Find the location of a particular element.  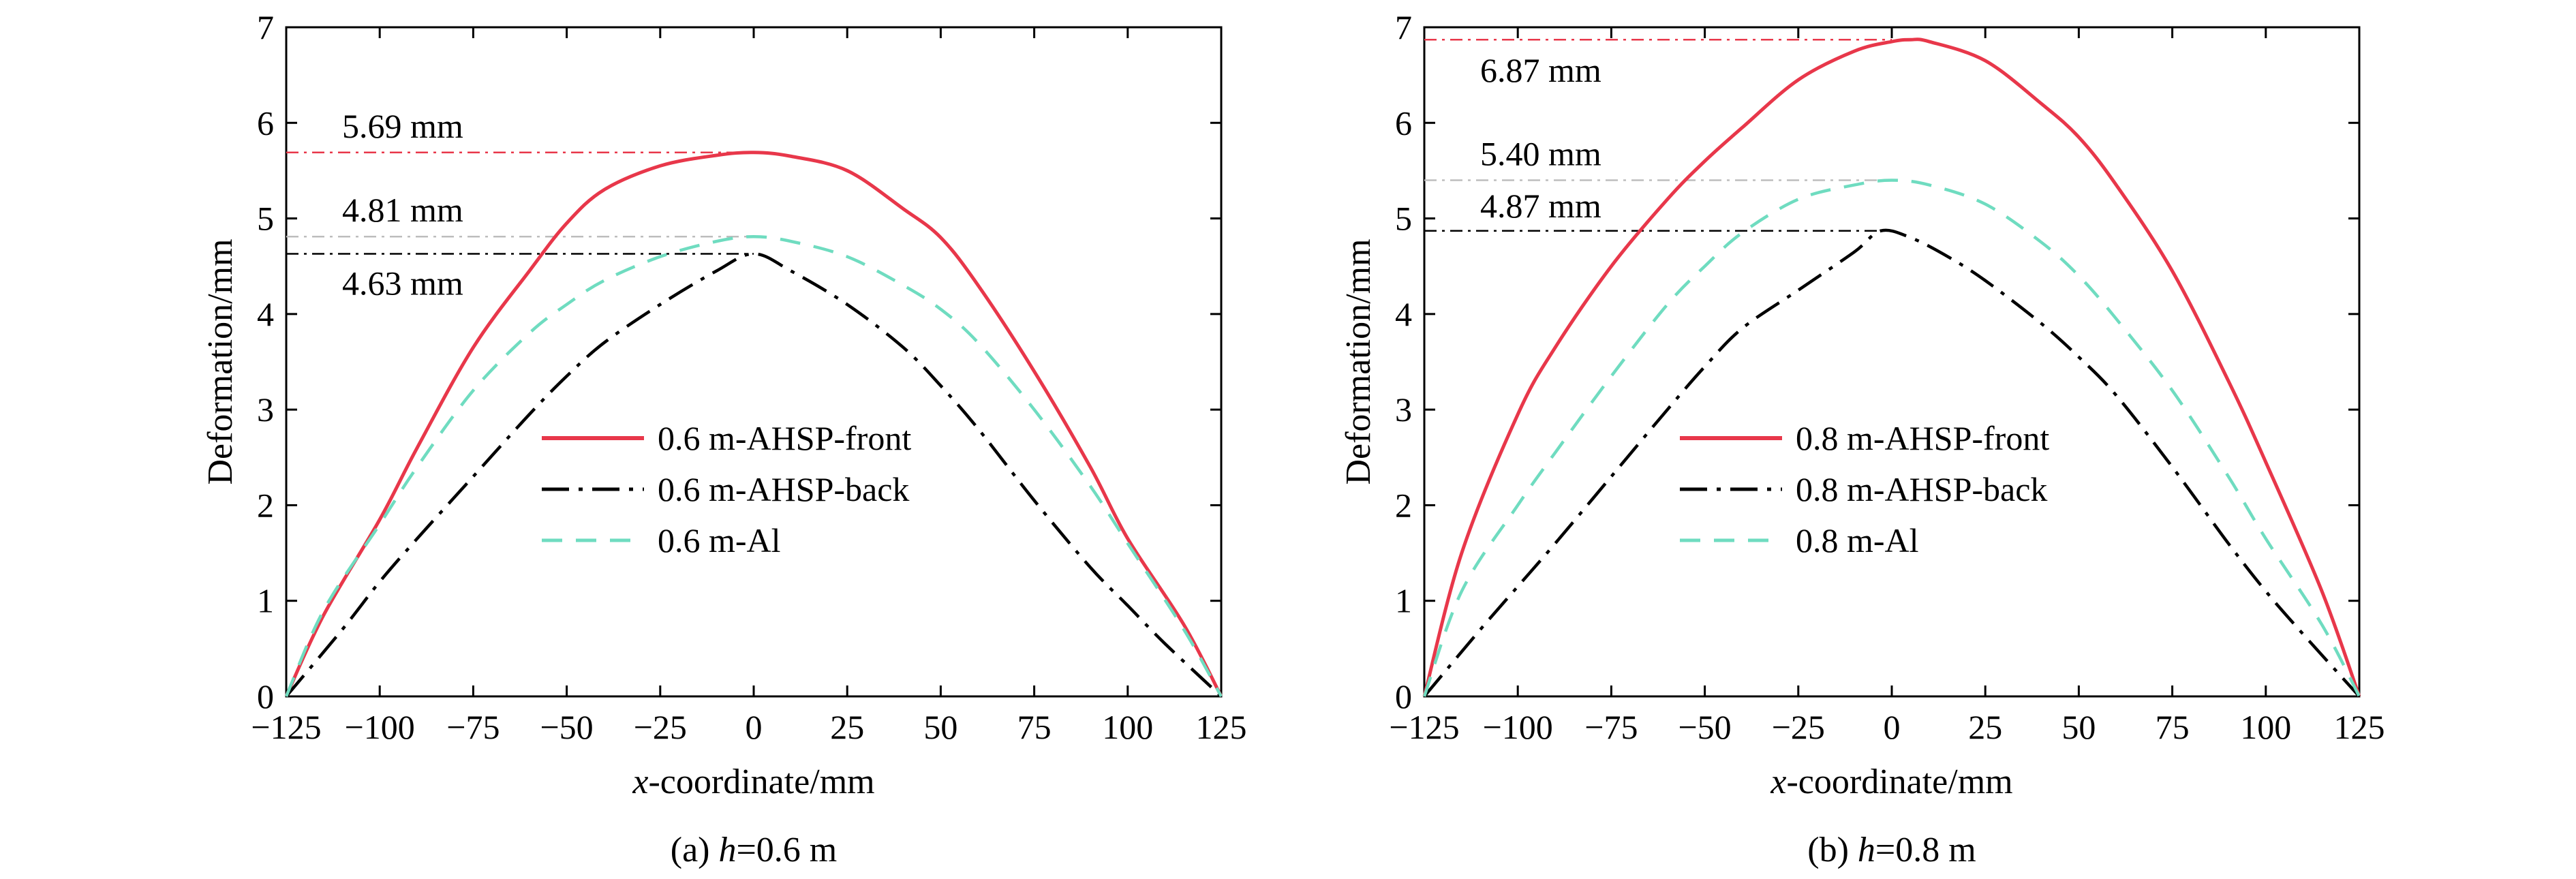

annotation-label: 4.63 mm is located at coordinates (402, 283).